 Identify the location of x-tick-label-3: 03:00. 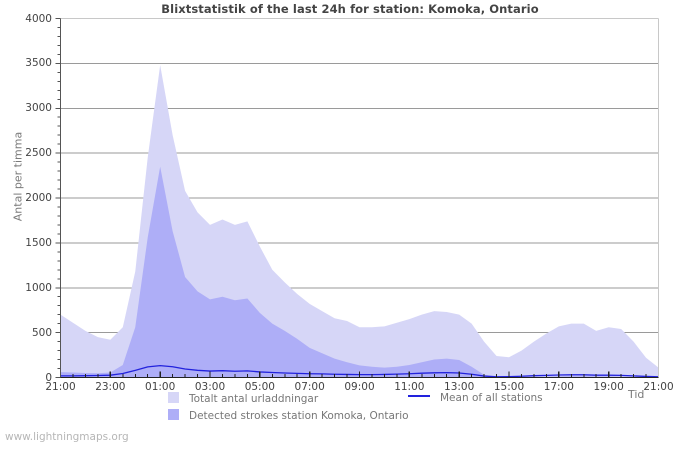
(210, 387).